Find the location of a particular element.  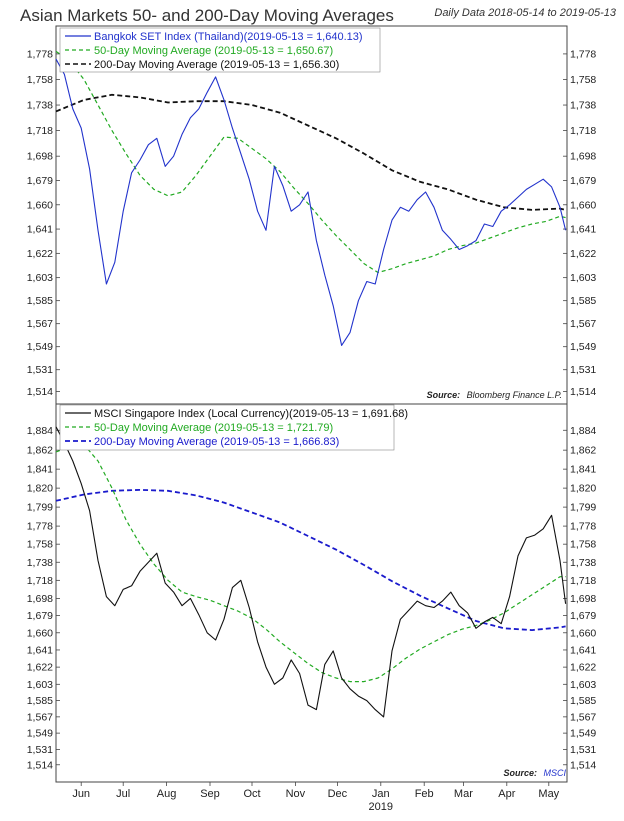

y-tick-label-right: 1,603 is located at coordinates (583, 278).